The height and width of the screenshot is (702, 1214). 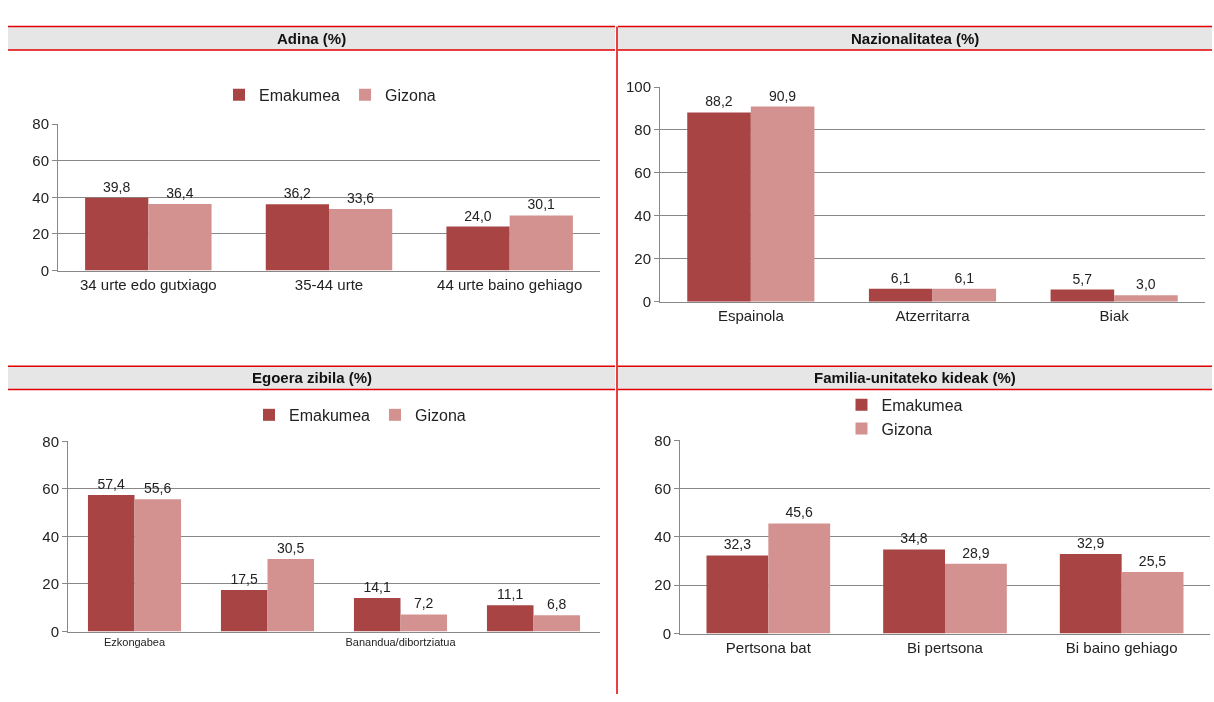 What do you see at coordinates (541, 204) in the screenshot?
I see `data-label: 30,1` at bounding box center [541, 204].